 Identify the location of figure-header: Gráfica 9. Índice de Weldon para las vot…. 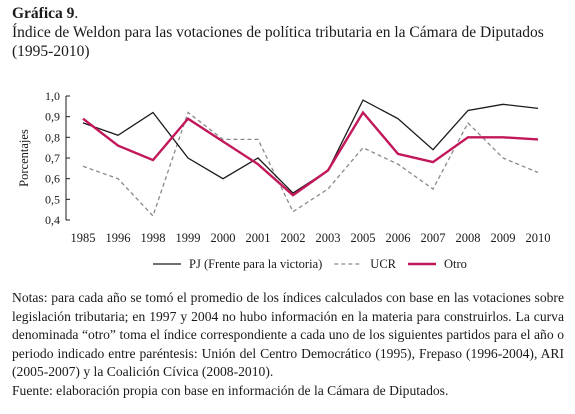
(289, 32).